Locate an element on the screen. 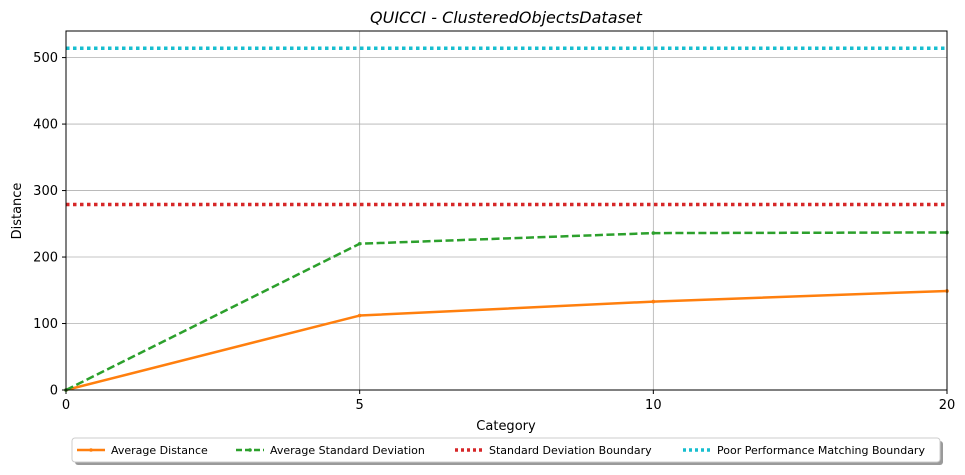 The height and width of the screenshot is (475, 965). chart-title: QUICCI - ClusteredObjectsDataset is located at coordinates (506, 17).